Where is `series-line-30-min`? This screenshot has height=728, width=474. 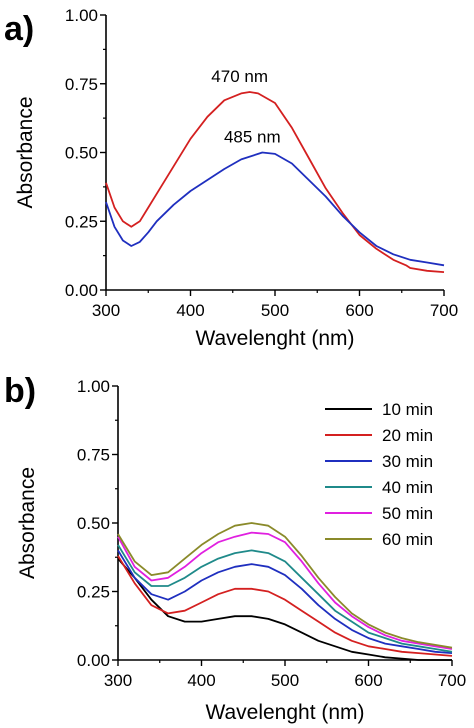
series-line-30-min is located at coordinates (285, 601).